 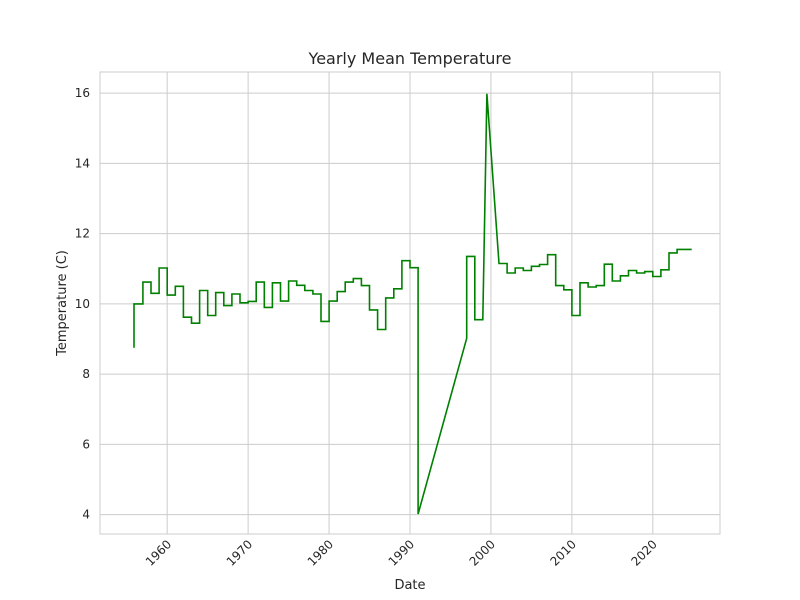 What do you see at coordinates (643, 552) in the screenshot?
I see `x-tick-label: 2020` at bounding box center [643, 552].